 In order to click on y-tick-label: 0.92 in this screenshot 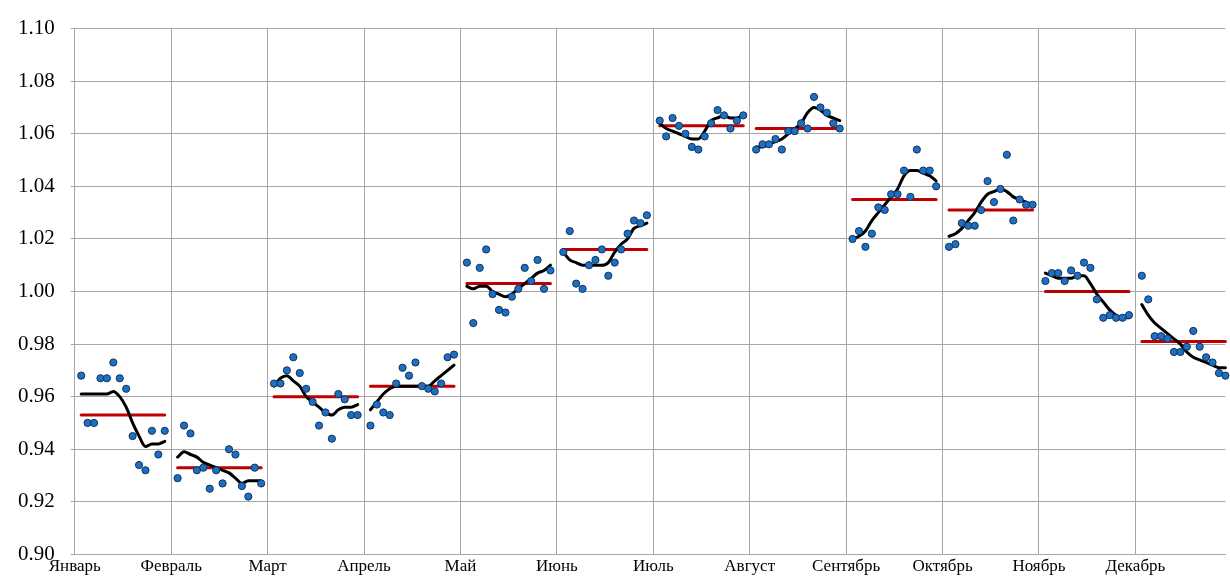, I will do `click(36, 500)`.